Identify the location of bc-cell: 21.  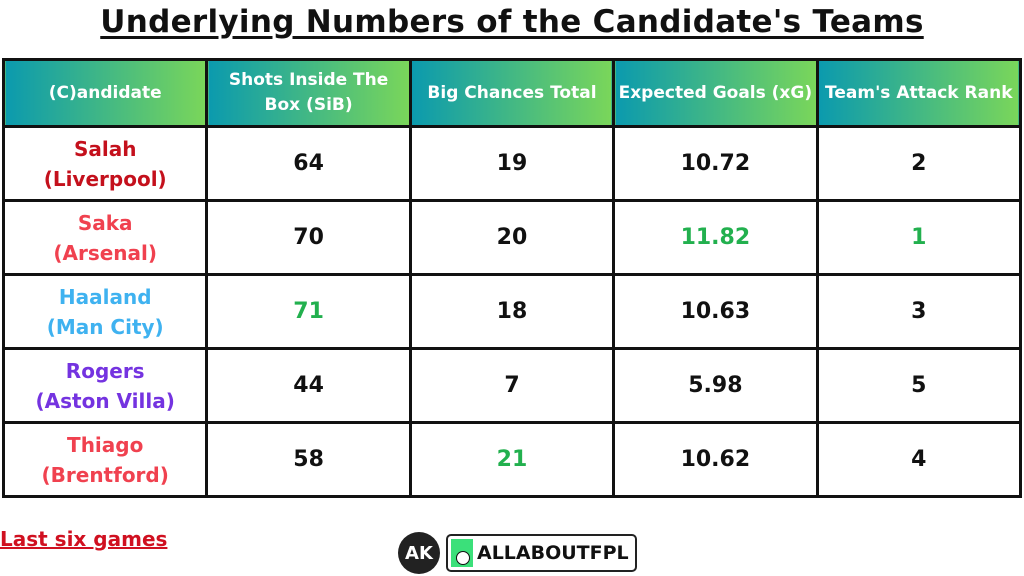
(512, 459).